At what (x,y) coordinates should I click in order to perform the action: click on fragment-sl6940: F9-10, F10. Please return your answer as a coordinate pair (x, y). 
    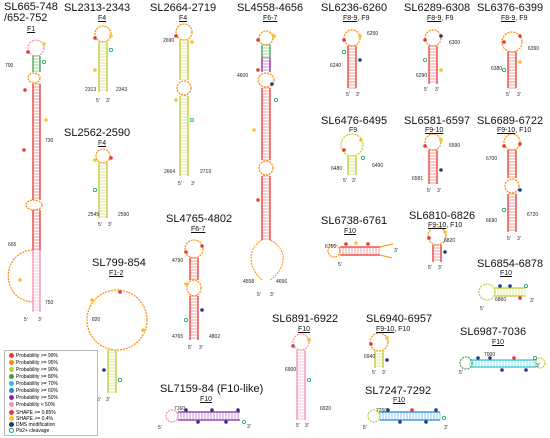
    Looking at the image, I should click on (393, 329).